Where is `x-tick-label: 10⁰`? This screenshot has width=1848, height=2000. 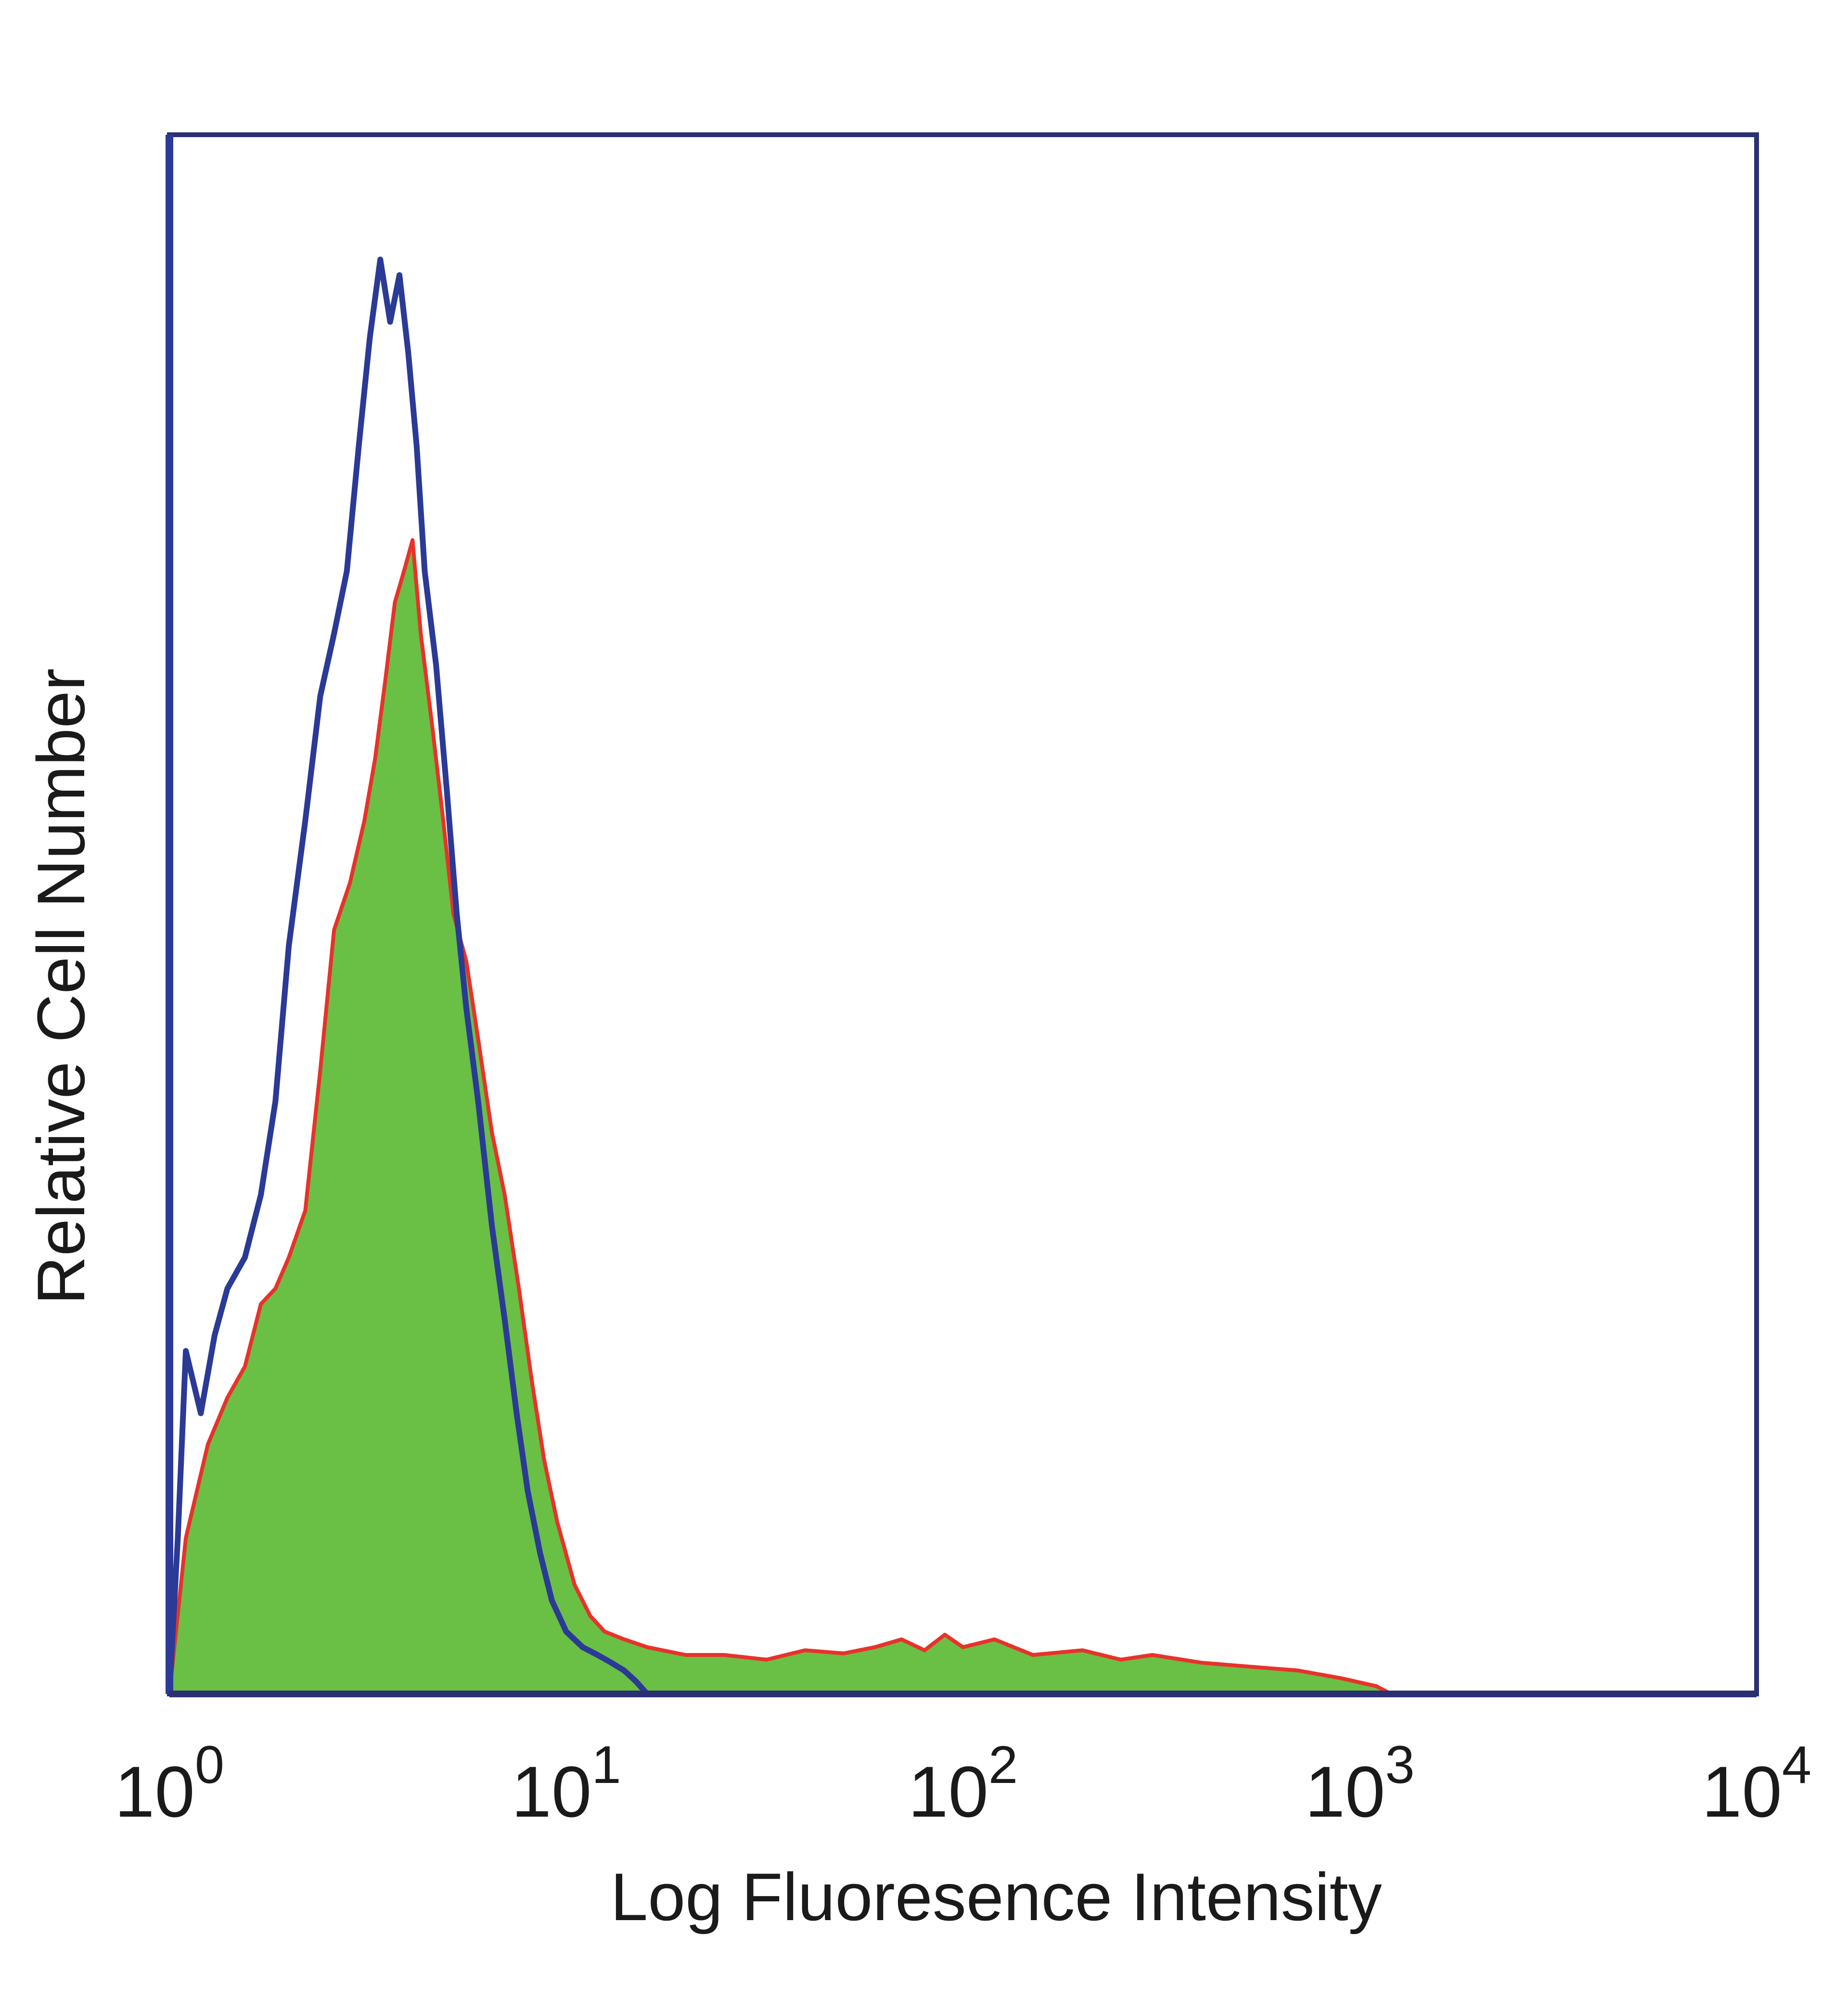
x-tick-label: 10⁰ is located at coordinates (169, 1783).